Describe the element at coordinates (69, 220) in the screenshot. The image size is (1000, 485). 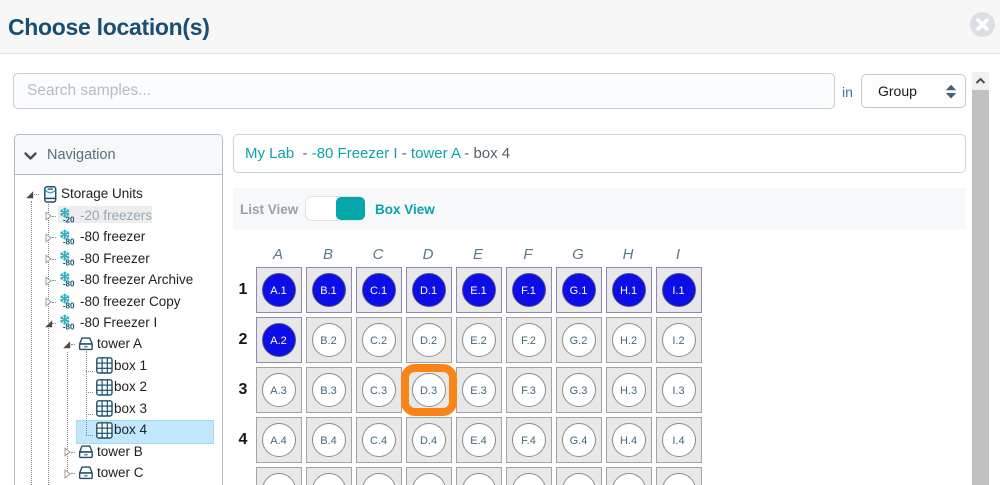
I see `svg-text: -20` at that location.